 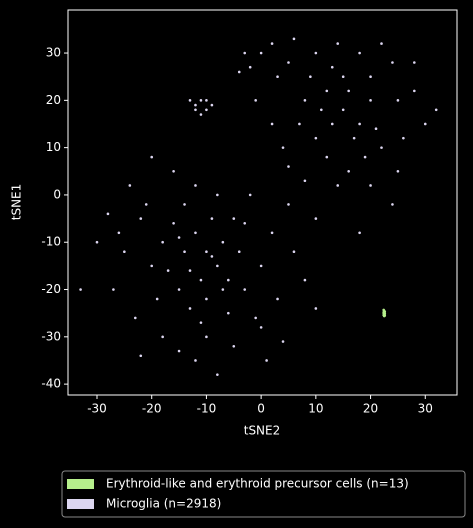 I want to click on x-tick-label: -20, so click(x=152, y=409).